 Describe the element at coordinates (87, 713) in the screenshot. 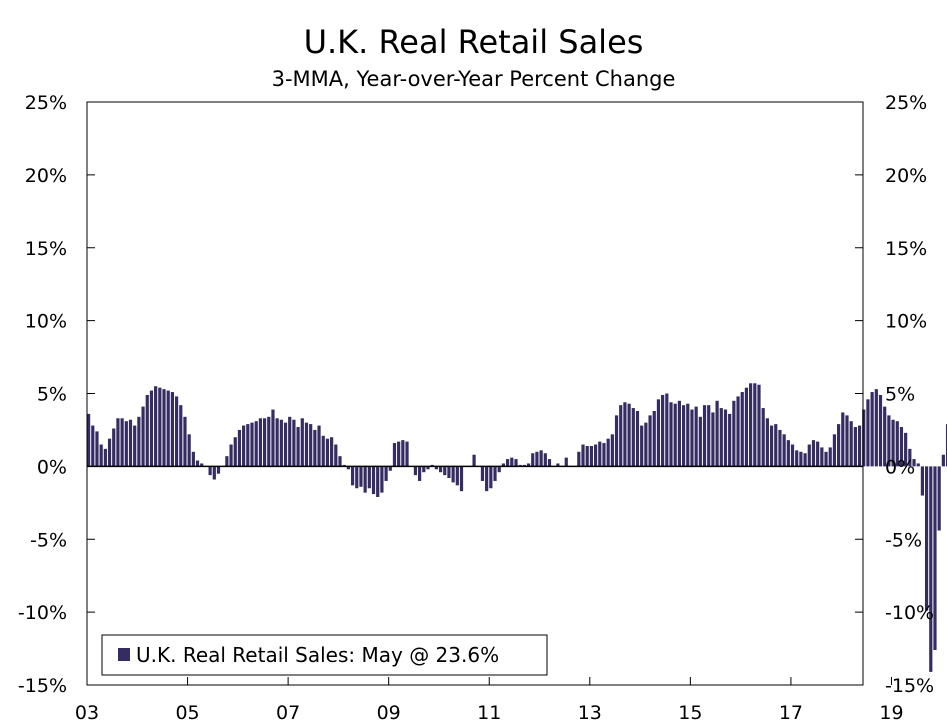

I see `x-tick-label: 03` at that location.